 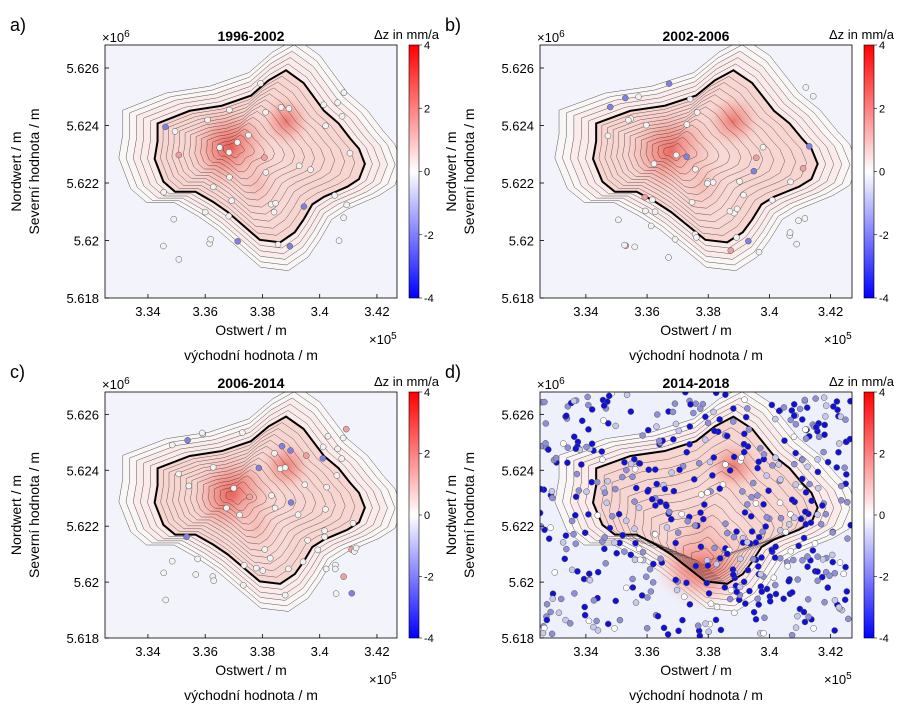 I want to click on x-tick-label: 3.38, so click(x=262, y=651).